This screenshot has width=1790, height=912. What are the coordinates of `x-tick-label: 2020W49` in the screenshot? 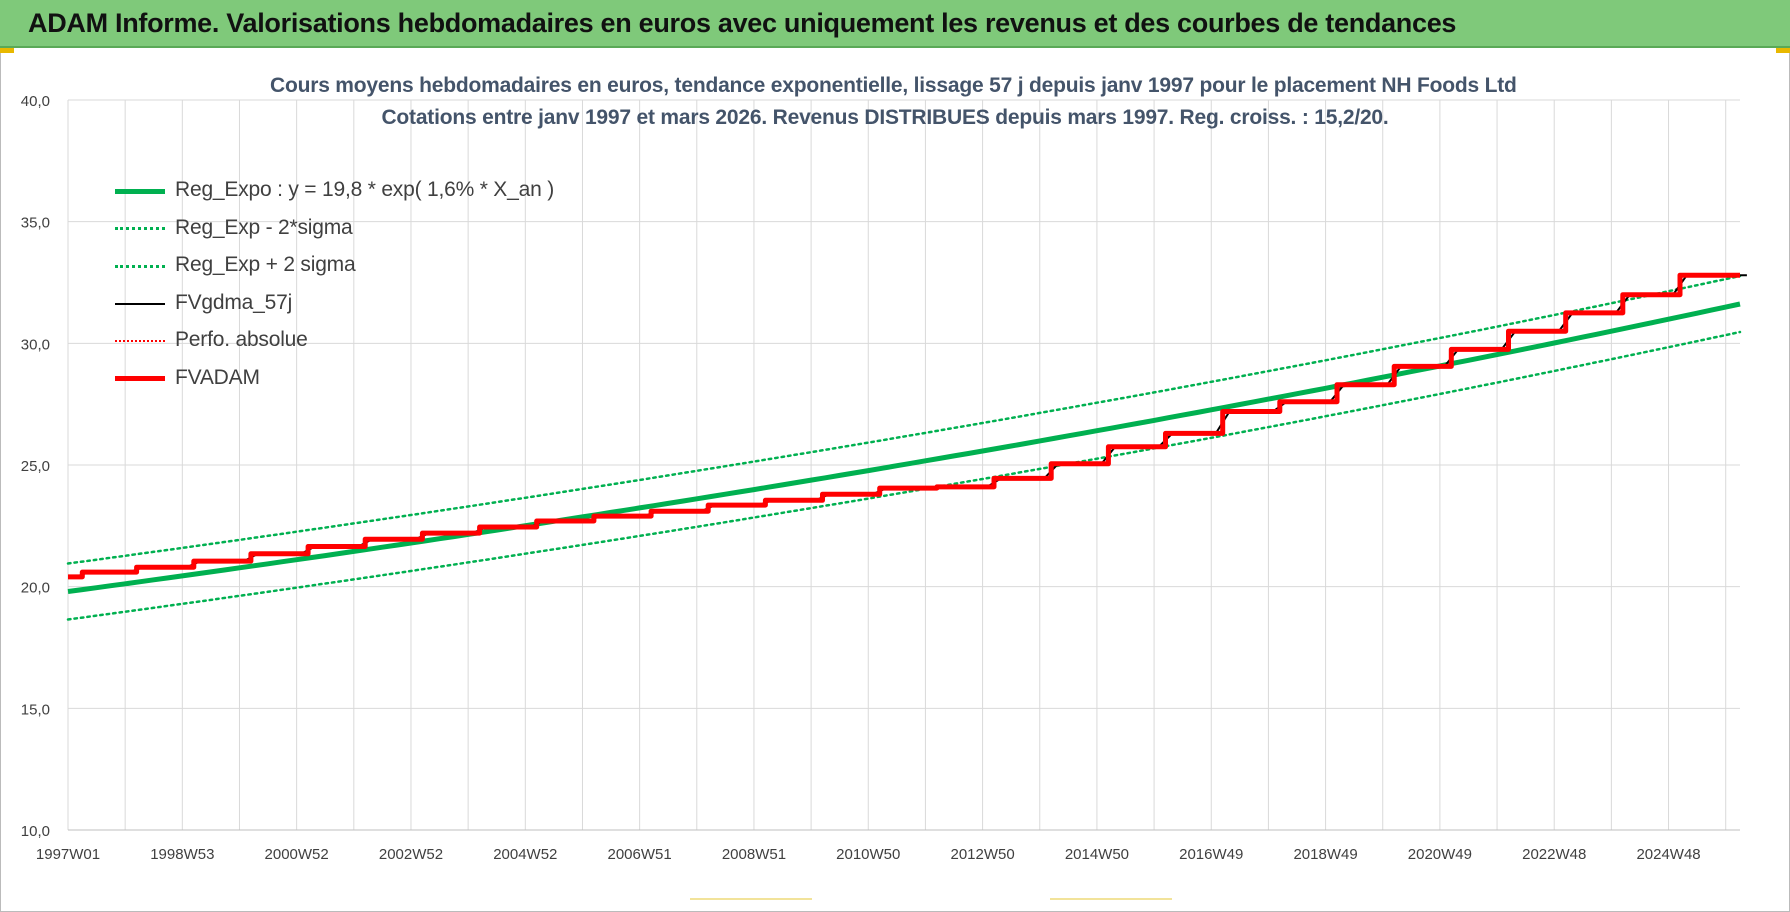 It's located at (1440, 854).